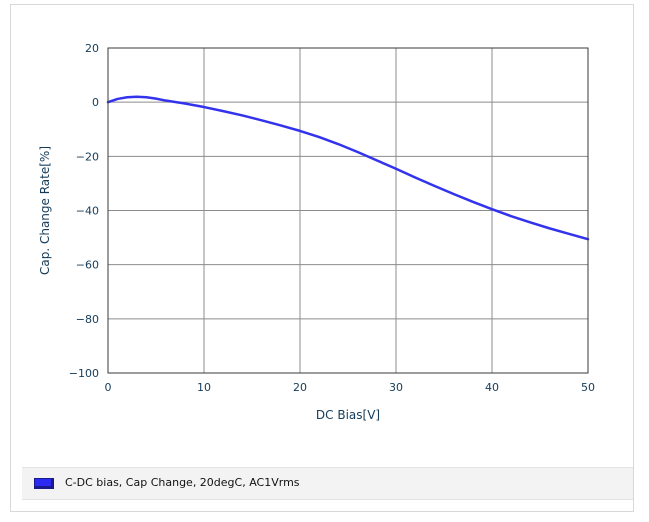 This screenshot has width=649, height=522. I want to click on legend-swatch, so click(44, 483).